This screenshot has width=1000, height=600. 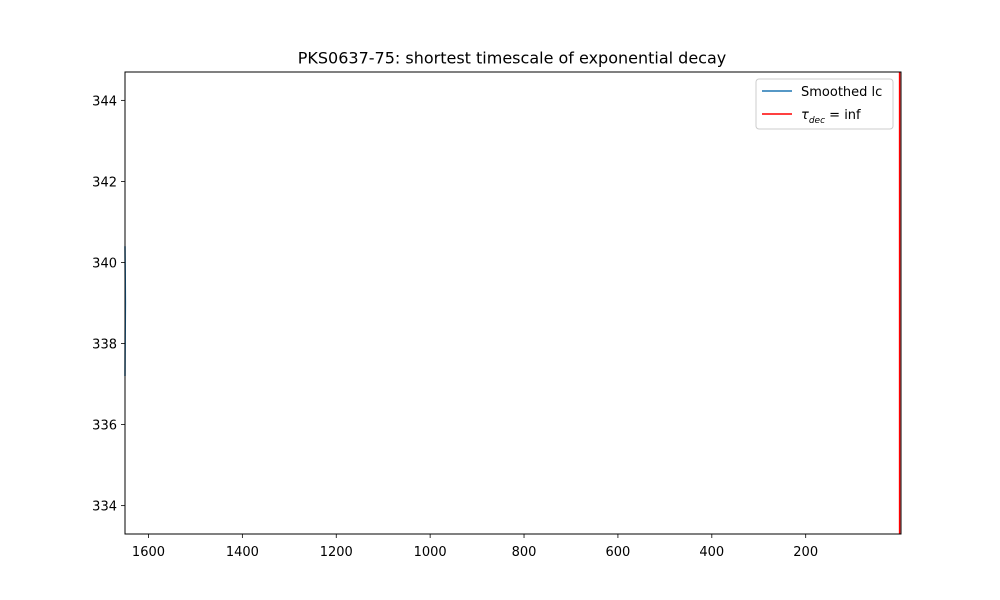 I want to click on y-tick-label: 336, so click(x=104, y=426).